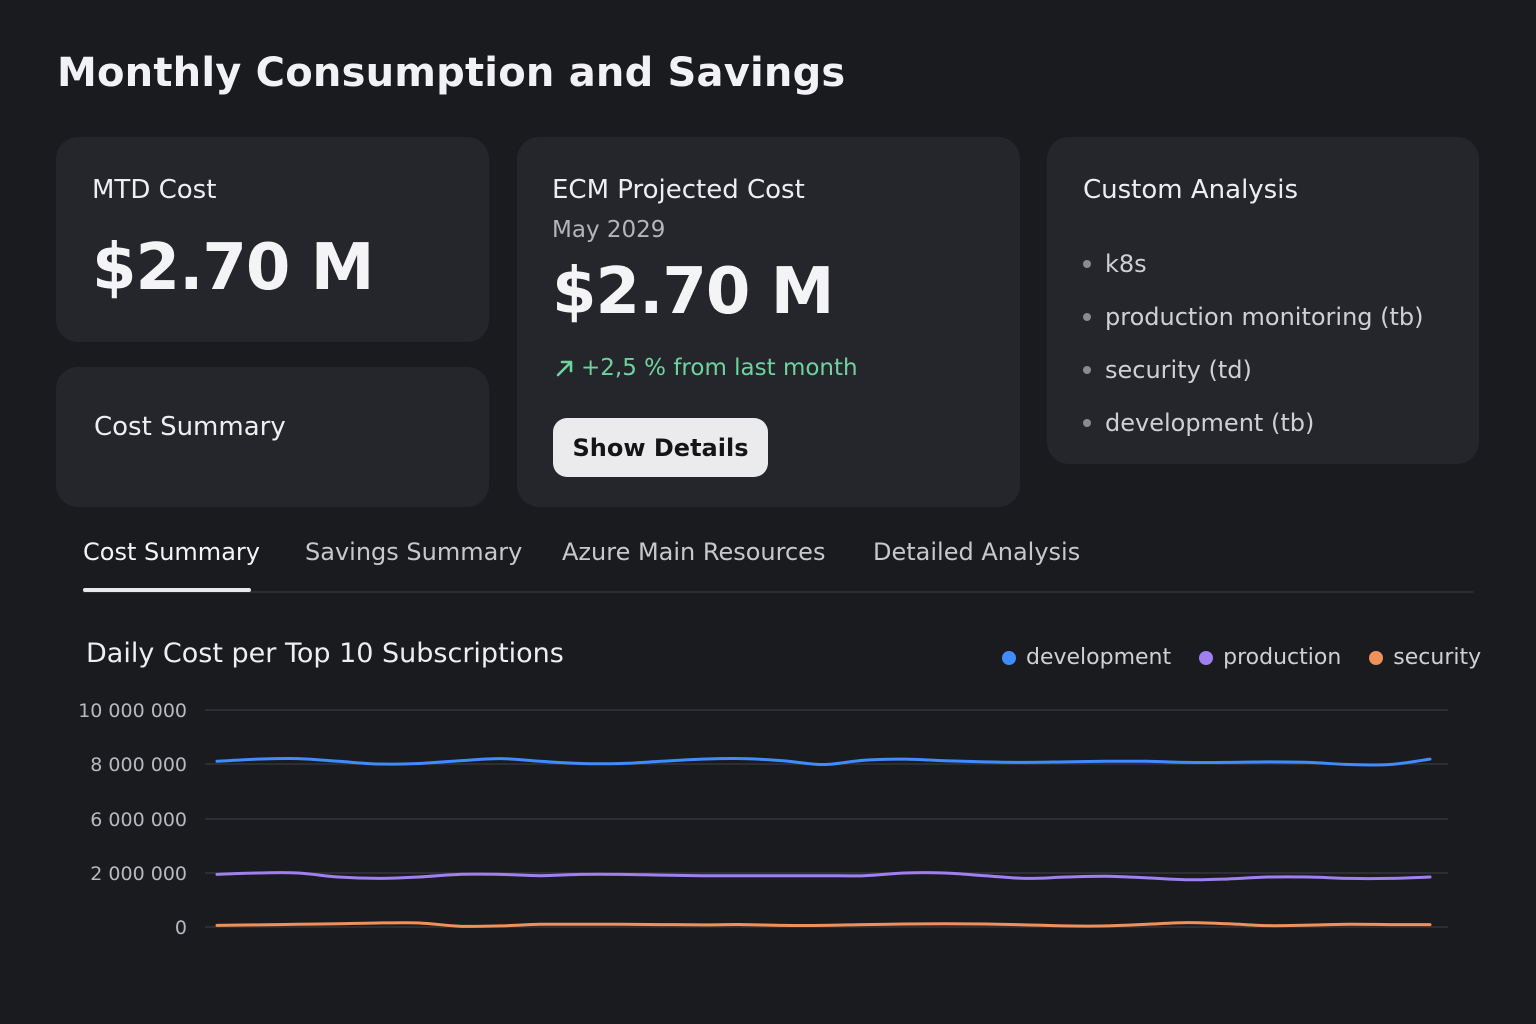  I want to click on legend-item-production: production, so click(1270, 657).